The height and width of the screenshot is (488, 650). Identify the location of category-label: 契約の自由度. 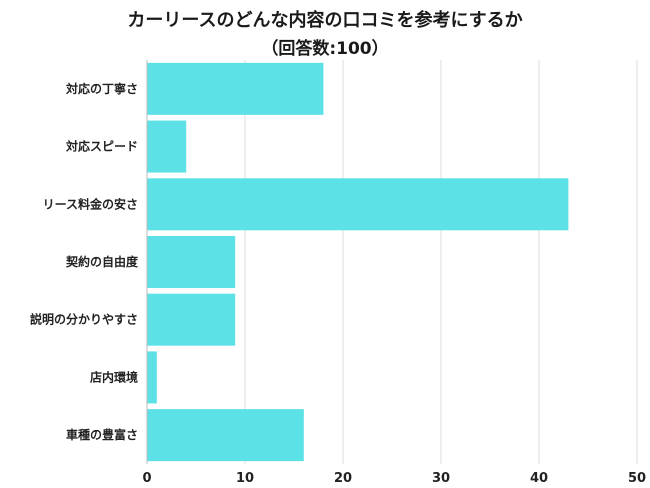
(102, 261).